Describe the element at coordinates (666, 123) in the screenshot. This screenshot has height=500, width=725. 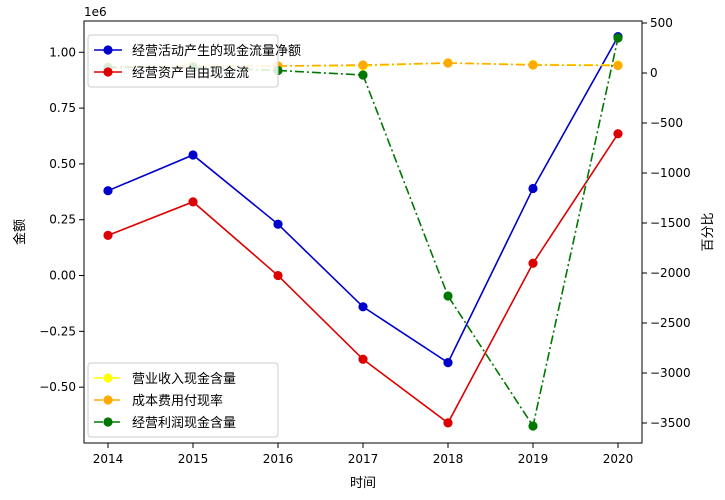
I see `y-right-tick-label: −500` at that location.